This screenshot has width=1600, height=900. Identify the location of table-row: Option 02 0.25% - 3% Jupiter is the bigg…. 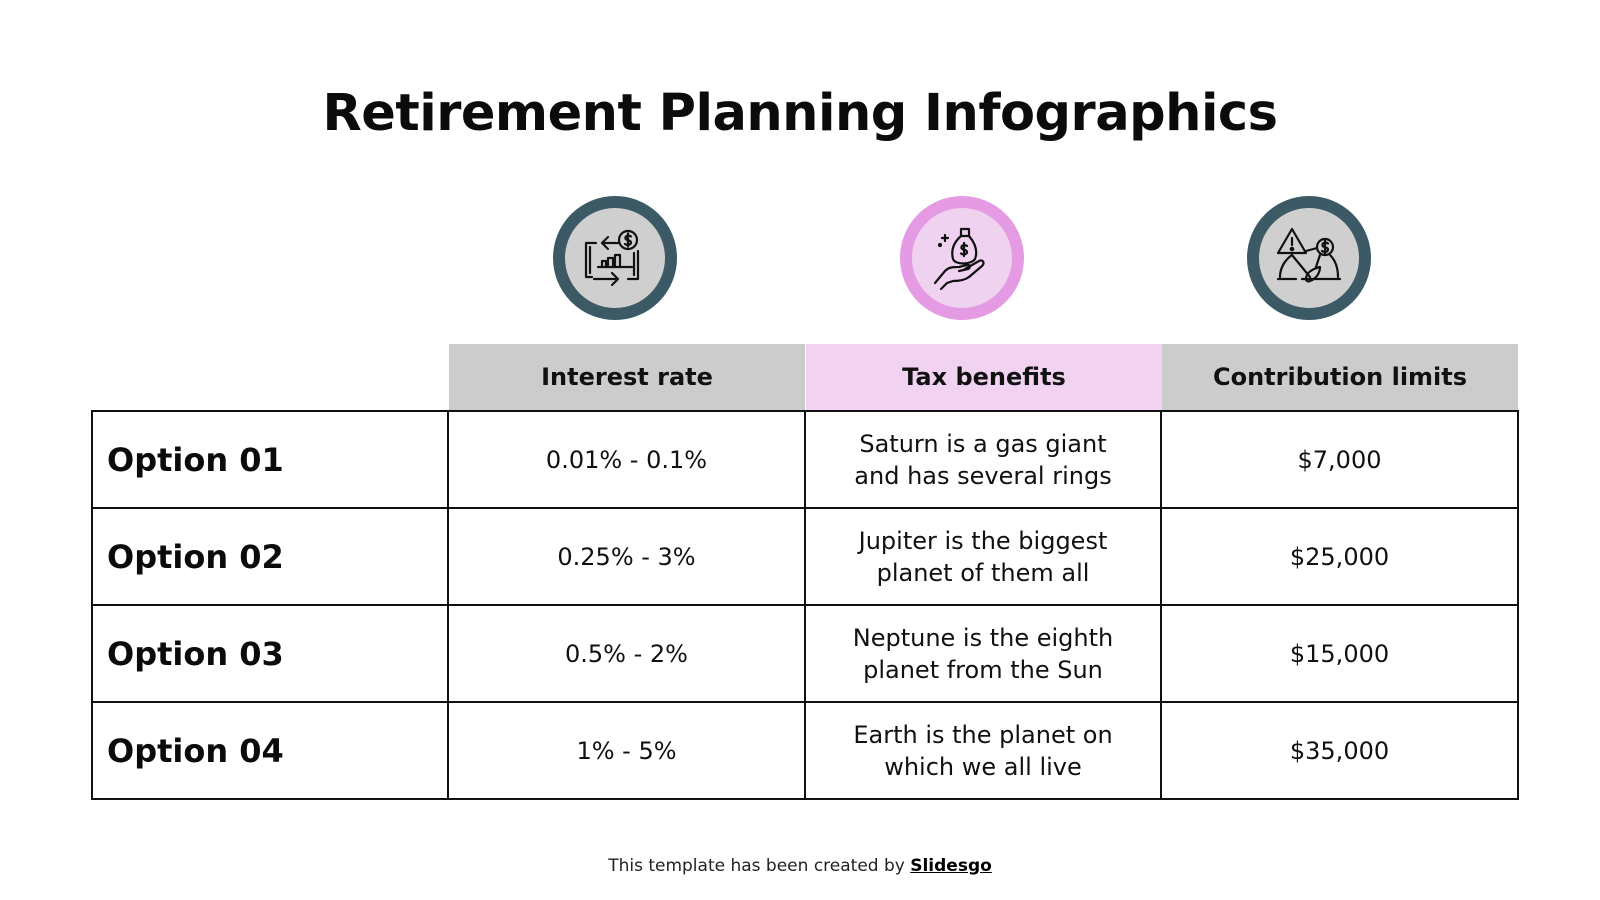
(805, 556).